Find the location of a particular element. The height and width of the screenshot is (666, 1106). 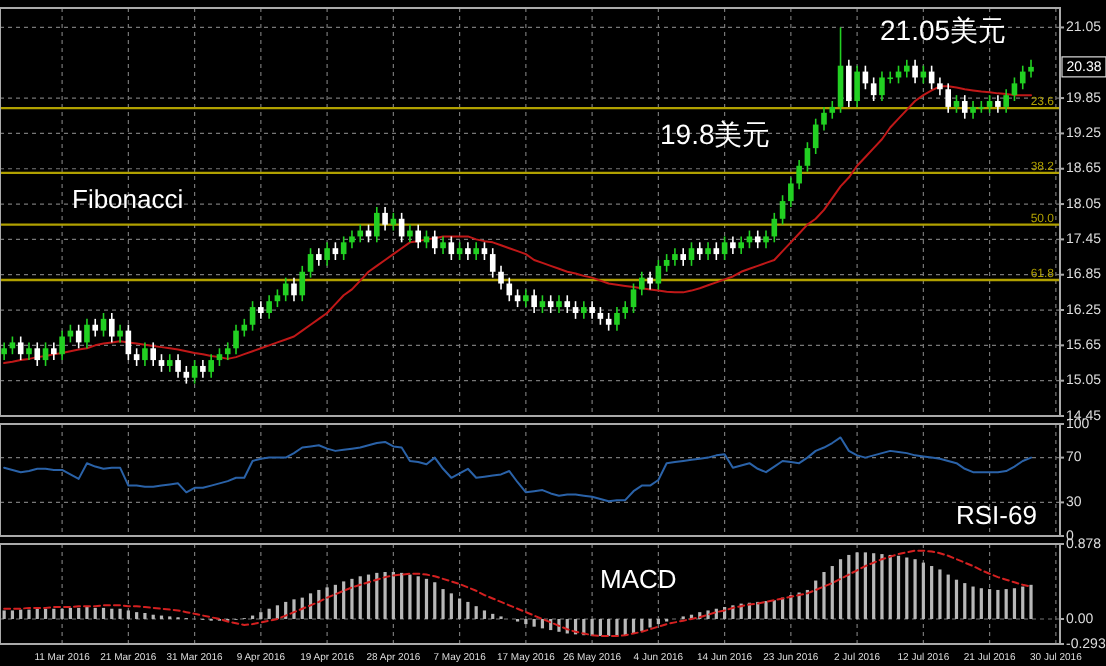

annotation: 21.05美元 is located at coordinates (943, 30).